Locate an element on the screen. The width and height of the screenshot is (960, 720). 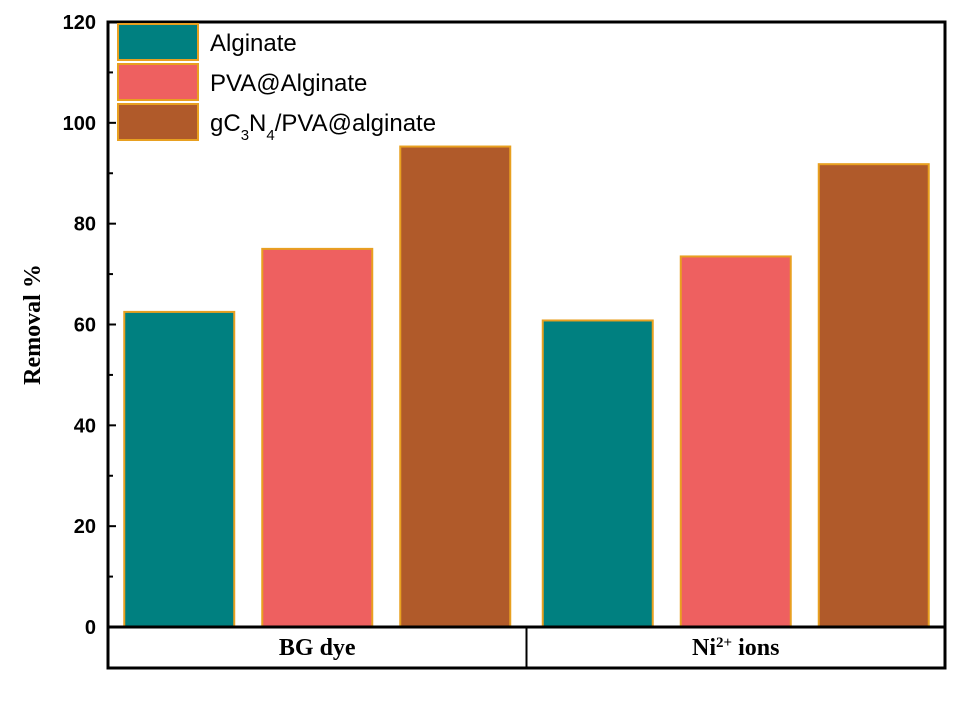
legend-label: gC3N4/PVA@alginate is located at coordinates (323, 127).